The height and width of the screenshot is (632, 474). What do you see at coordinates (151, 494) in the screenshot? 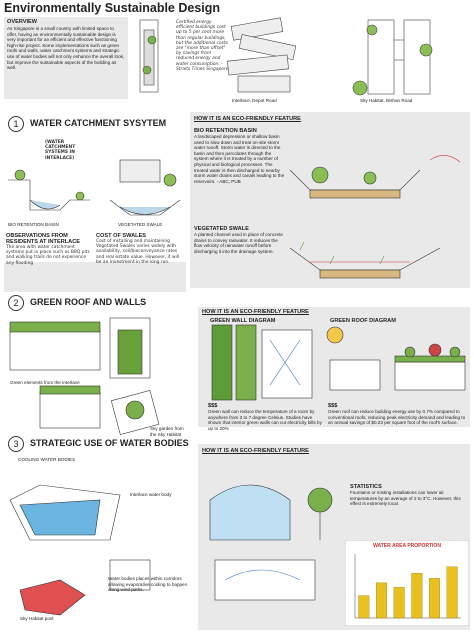
I see `sketch-note: Interlace water body` at bounding box center [151, 494].